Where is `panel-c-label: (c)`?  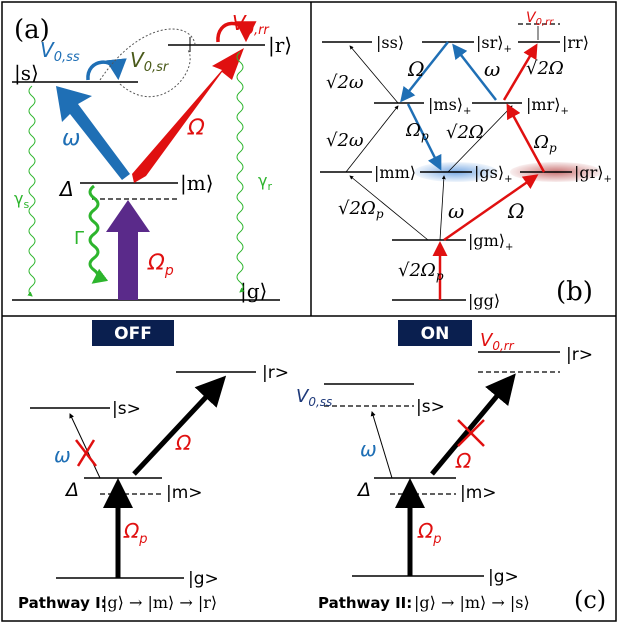
panel-c-label: (c) is located at coordinates (590, 600).